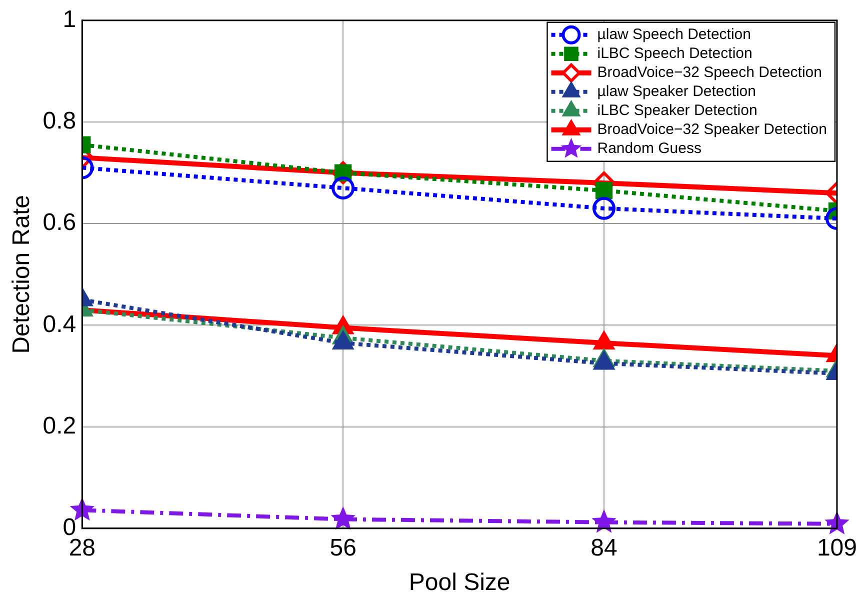 The width and height of the screenshot is (863, 598). What do you see at coordinates (676, 91) in the screenshot?
I see `legend-label: µlaw Speaker Detection` at bounding box center [676, 91].